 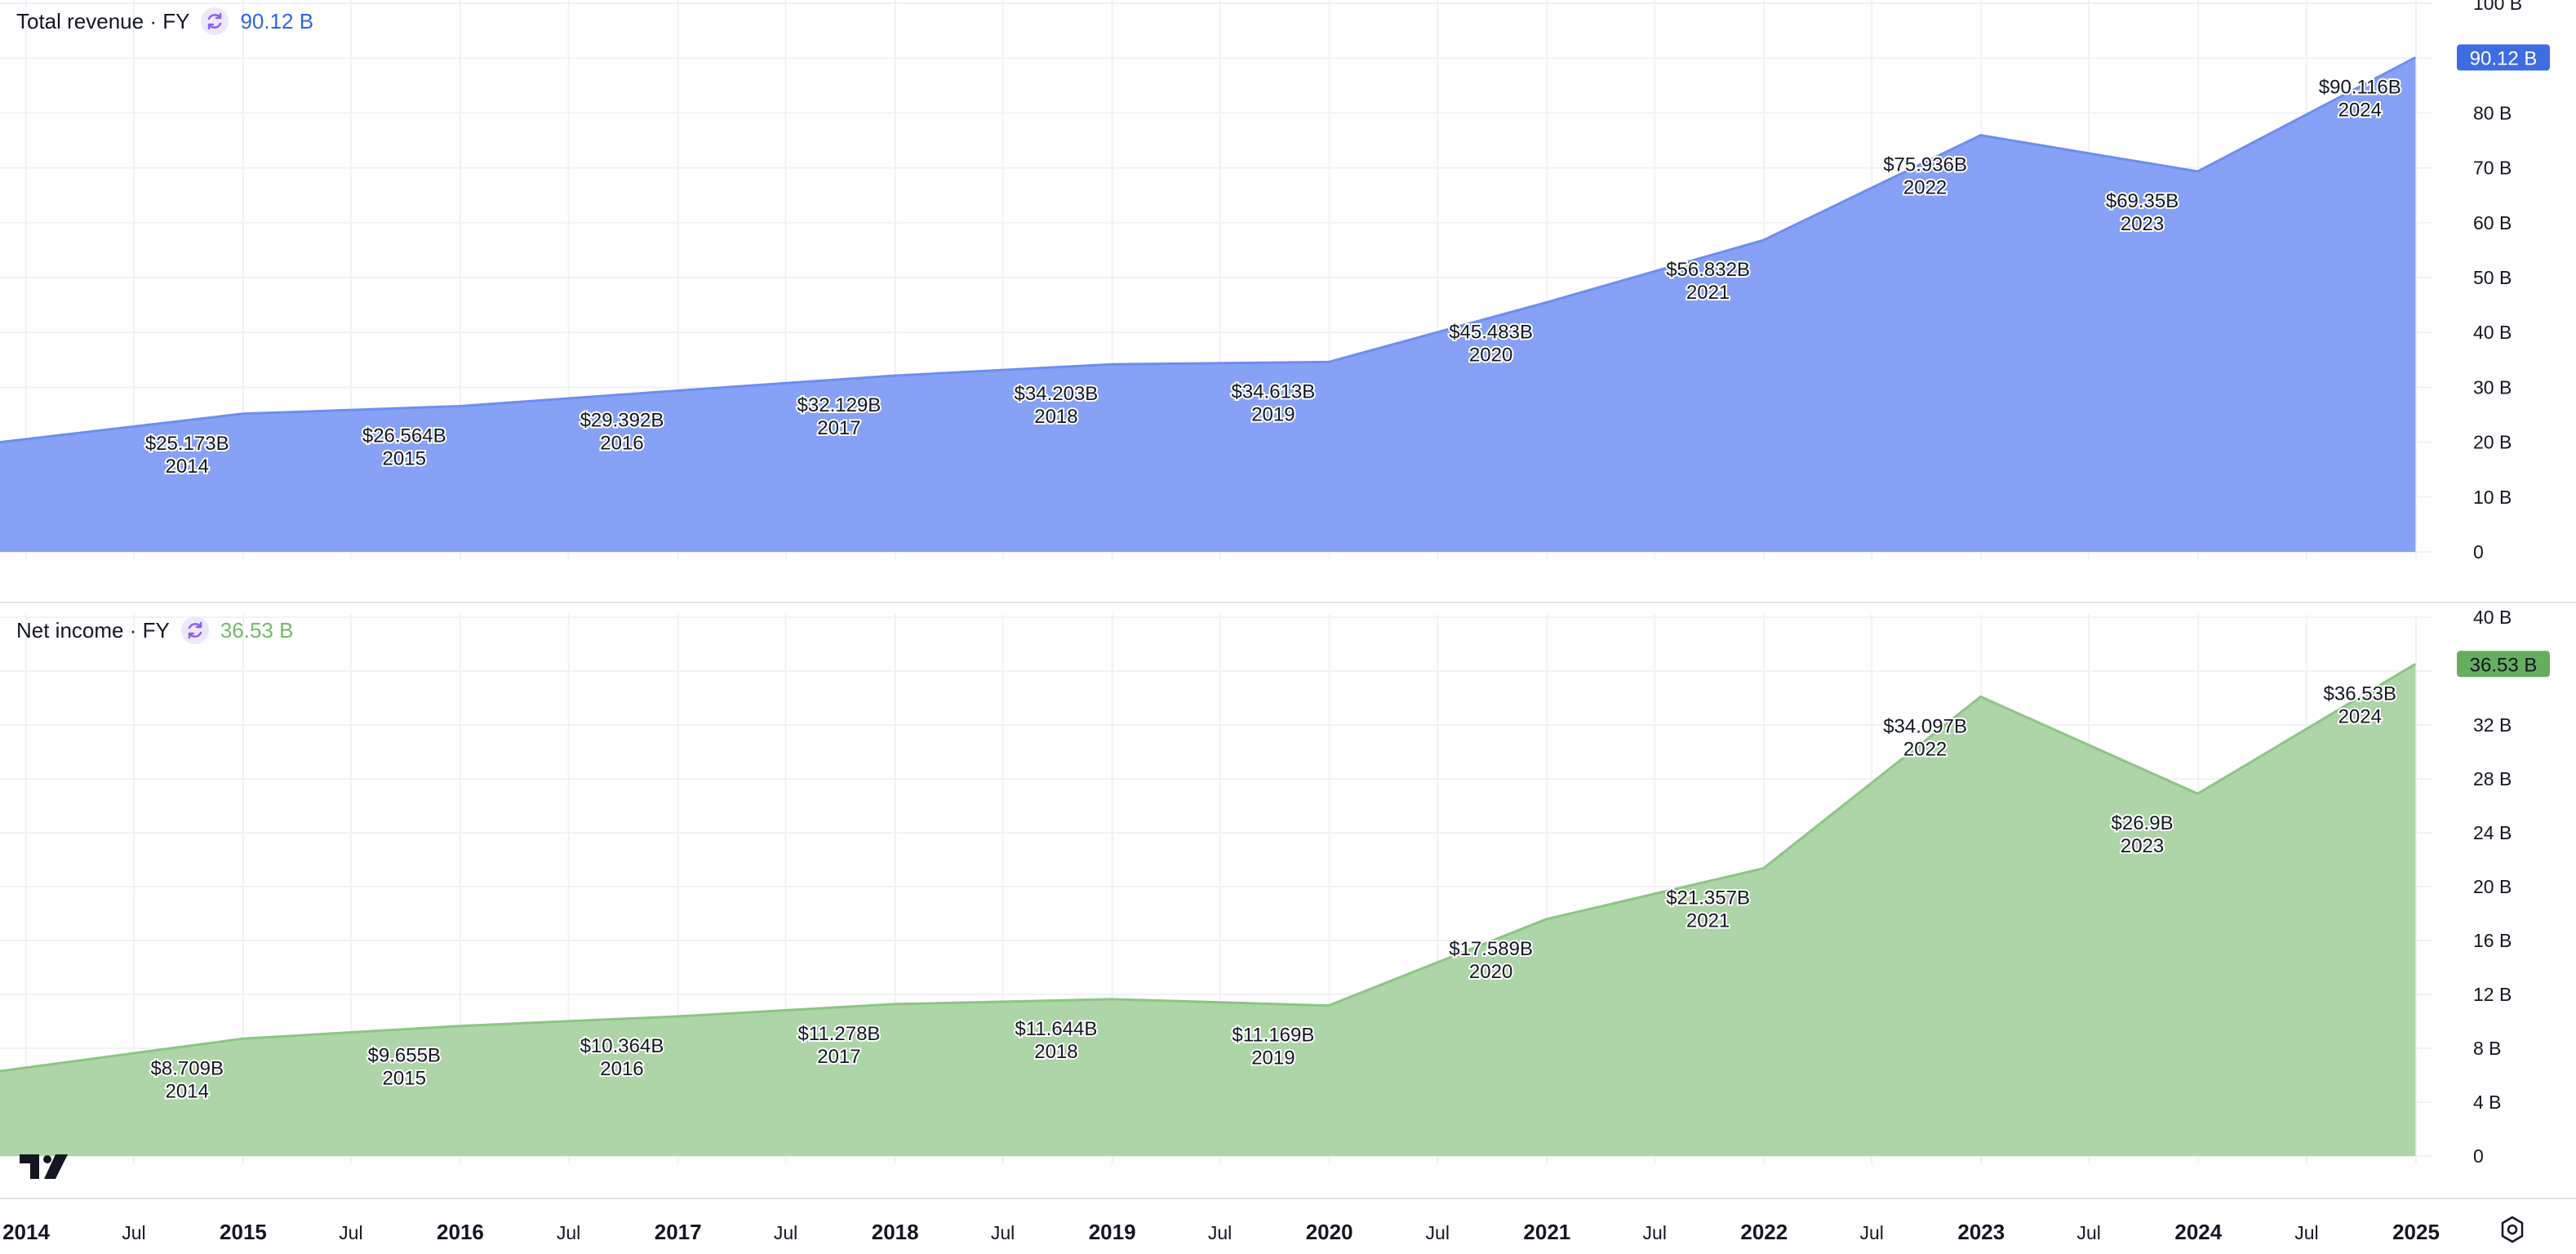 What do you see at coordinates (2360, 694) in the screenshot?
I see `income-data-label-value: $36.53B` at bounding box center [2360, 694].